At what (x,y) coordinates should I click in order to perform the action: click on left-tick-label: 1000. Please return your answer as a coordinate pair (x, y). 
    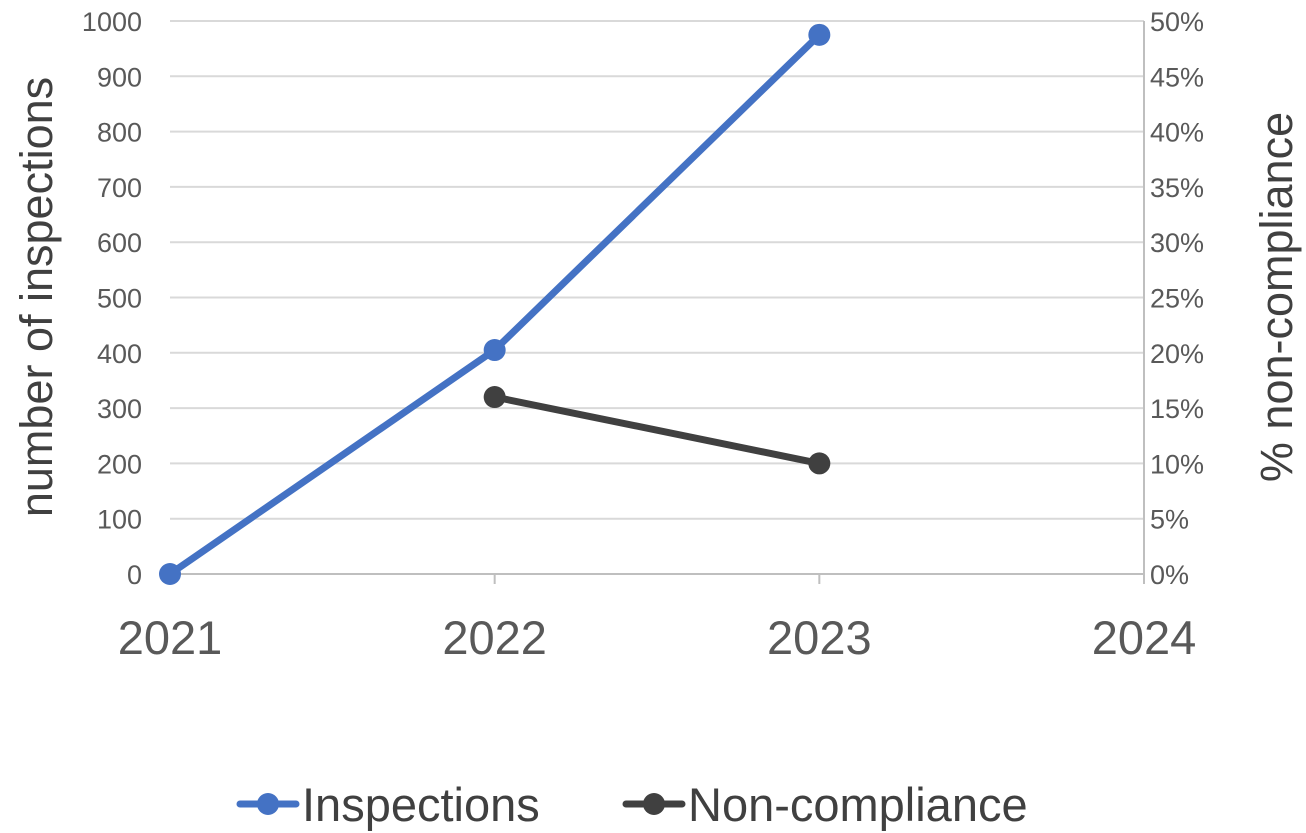
    Looking at the image, I should click on (112, 22).